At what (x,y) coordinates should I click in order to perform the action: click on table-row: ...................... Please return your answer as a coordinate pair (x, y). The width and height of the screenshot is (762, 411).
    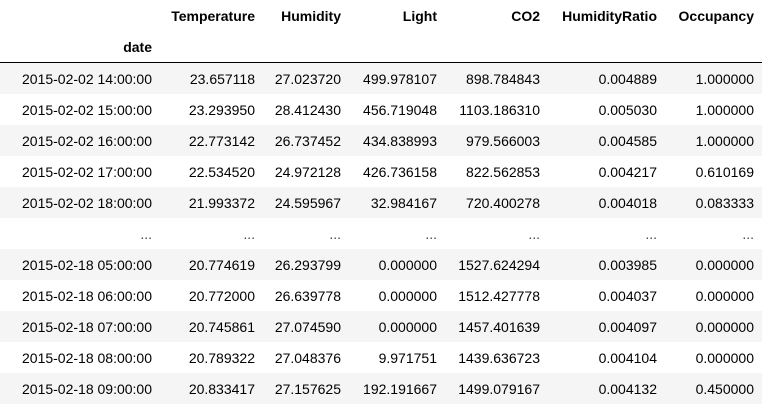
    Looking at the image, I should click on (381, 233).